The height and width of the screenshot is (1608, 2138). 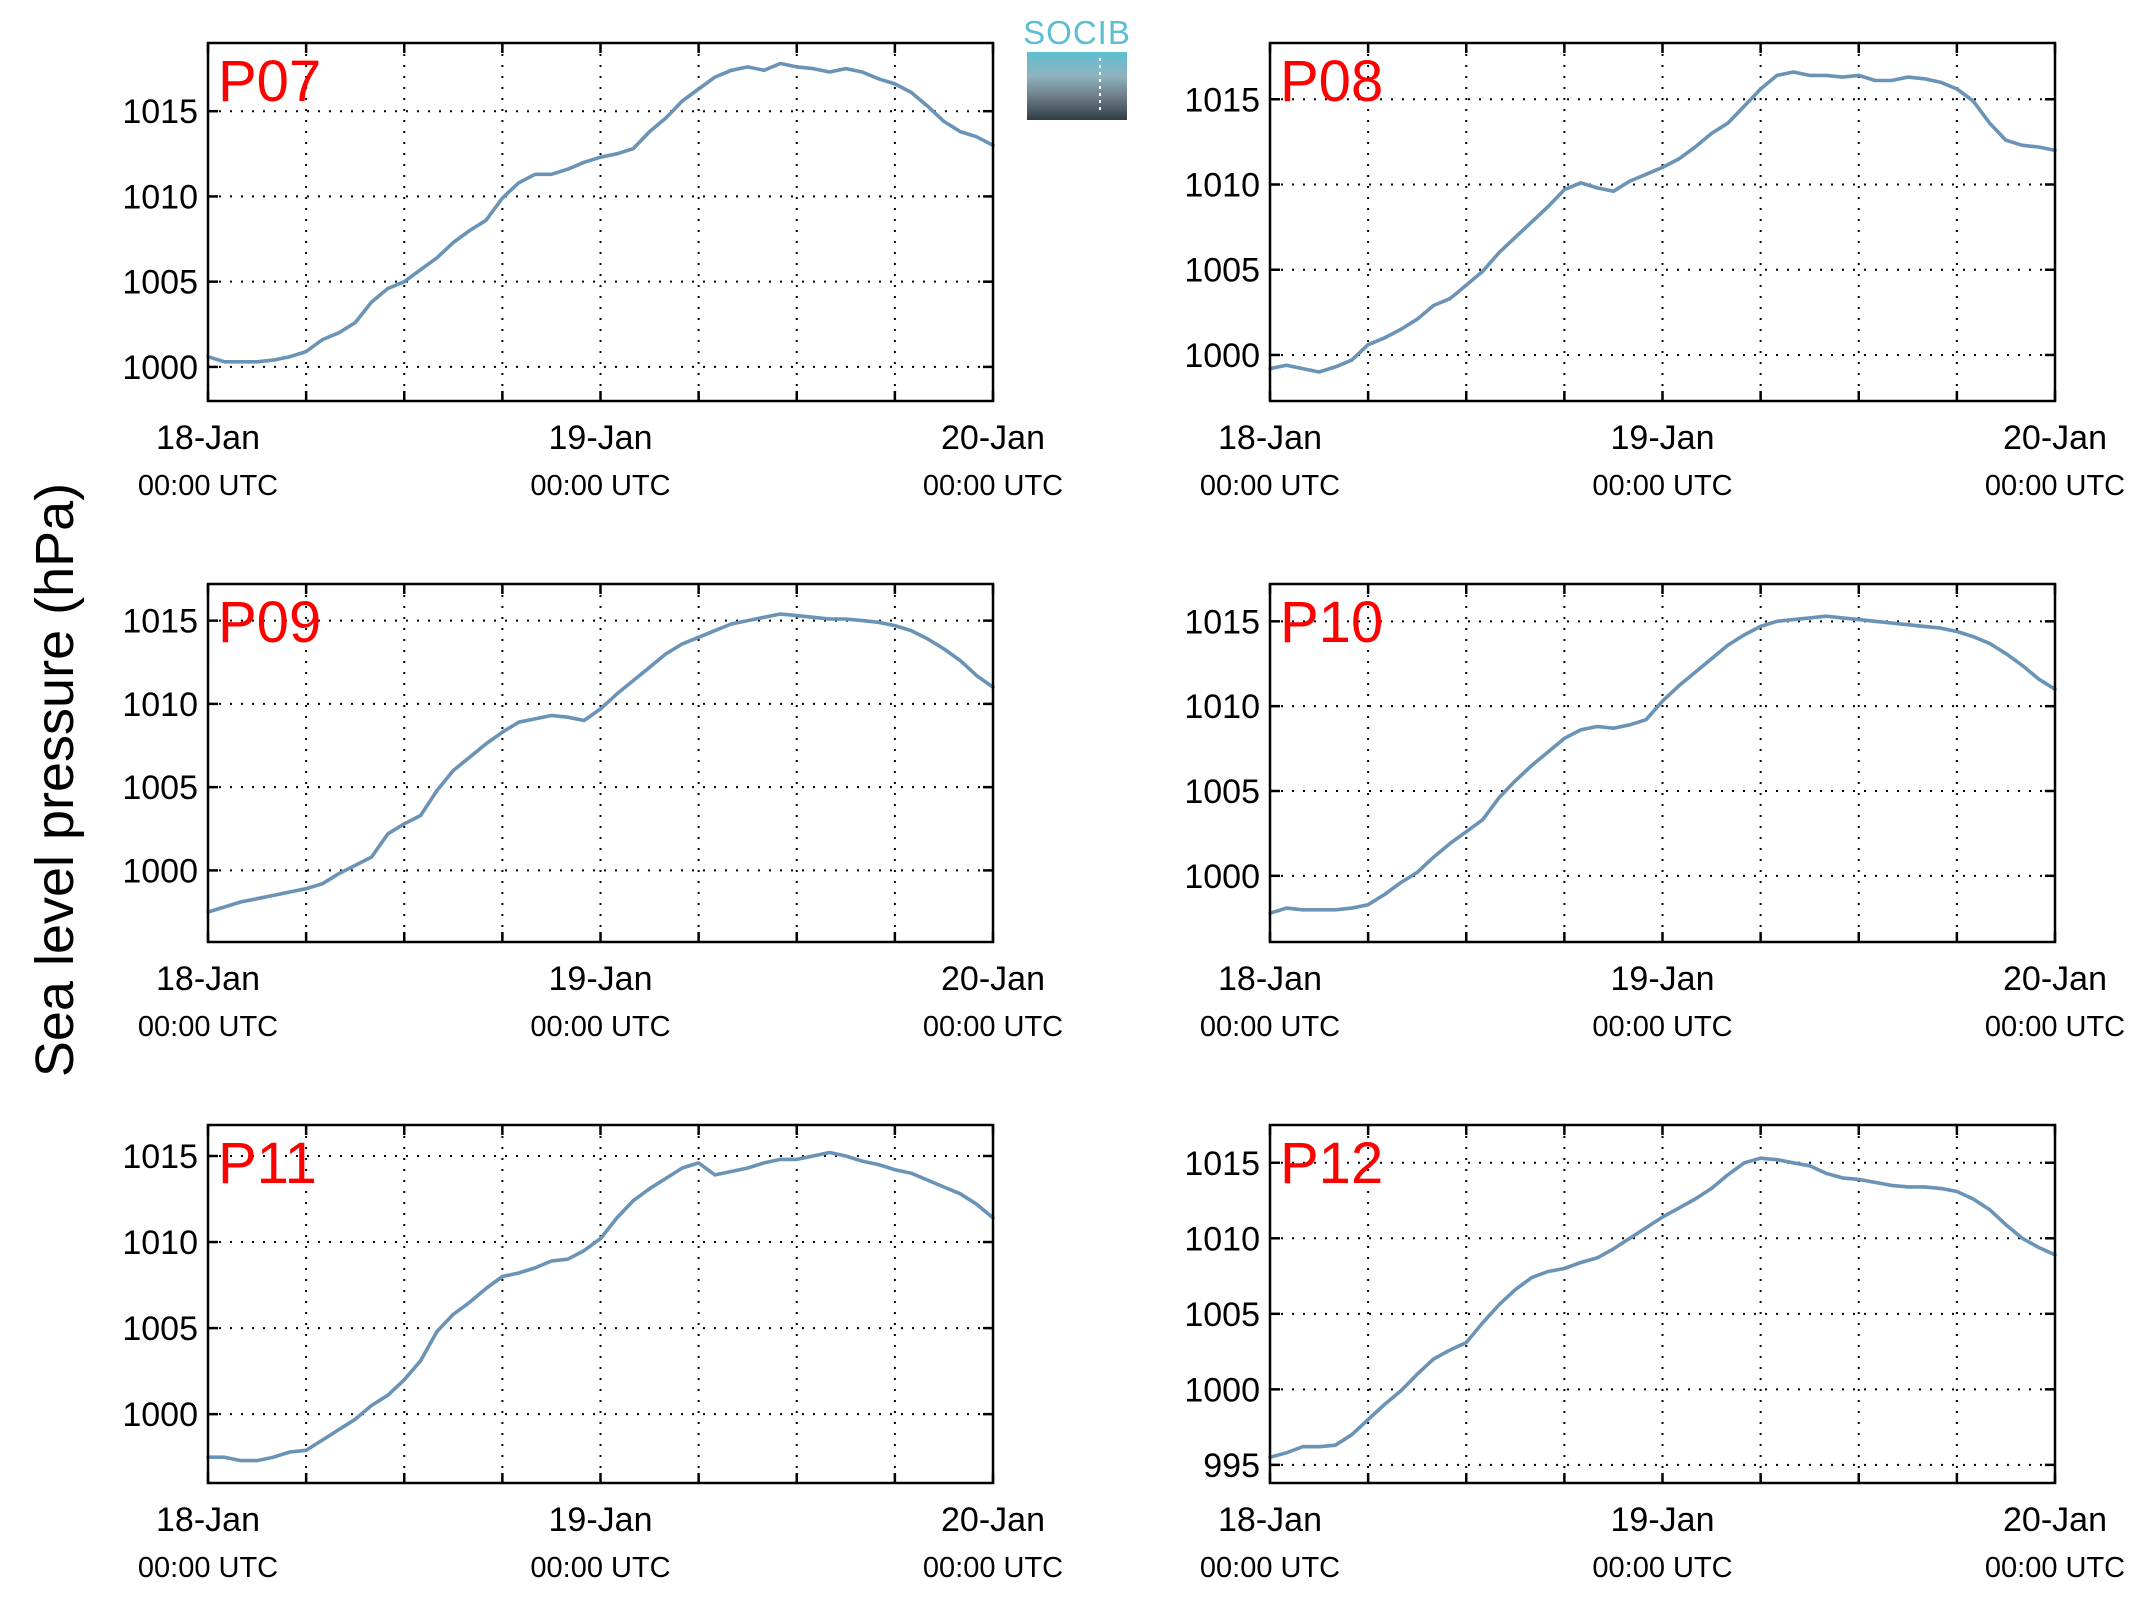 I want to click on y-axis-label: Sea level pressure (hPa), so click(x=55, y=780).